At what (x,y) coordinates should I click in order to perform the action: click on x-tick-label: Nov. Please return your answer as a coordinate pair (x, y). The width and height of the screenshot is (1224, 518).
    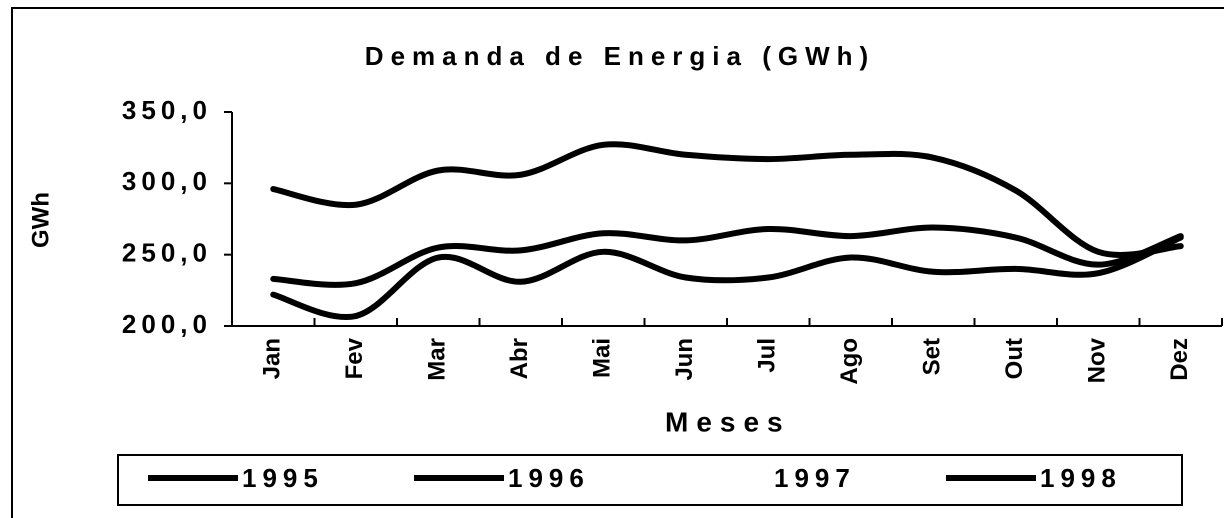
    Looking at the image, I should click on (1097, 360).